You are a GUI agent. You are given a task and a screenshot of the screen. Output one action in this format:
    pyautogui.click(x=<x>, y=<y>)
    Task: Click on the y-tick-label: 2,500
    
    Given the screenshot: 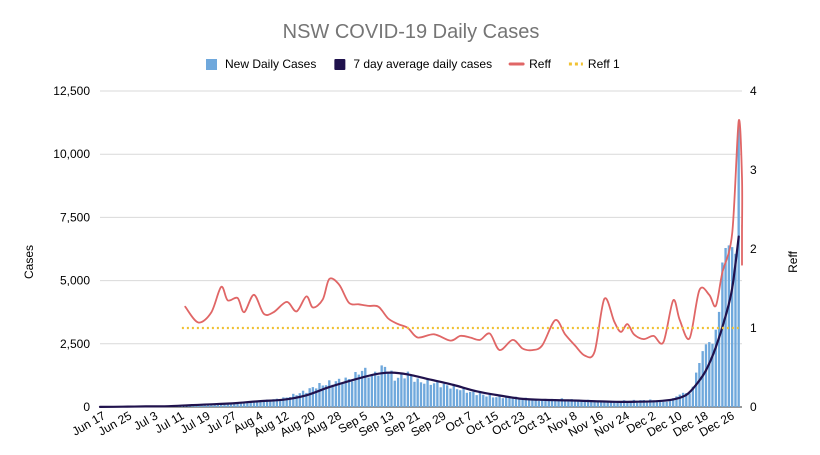 What is the action you would take?
    pyautogui.click(x=75, y=344)
    